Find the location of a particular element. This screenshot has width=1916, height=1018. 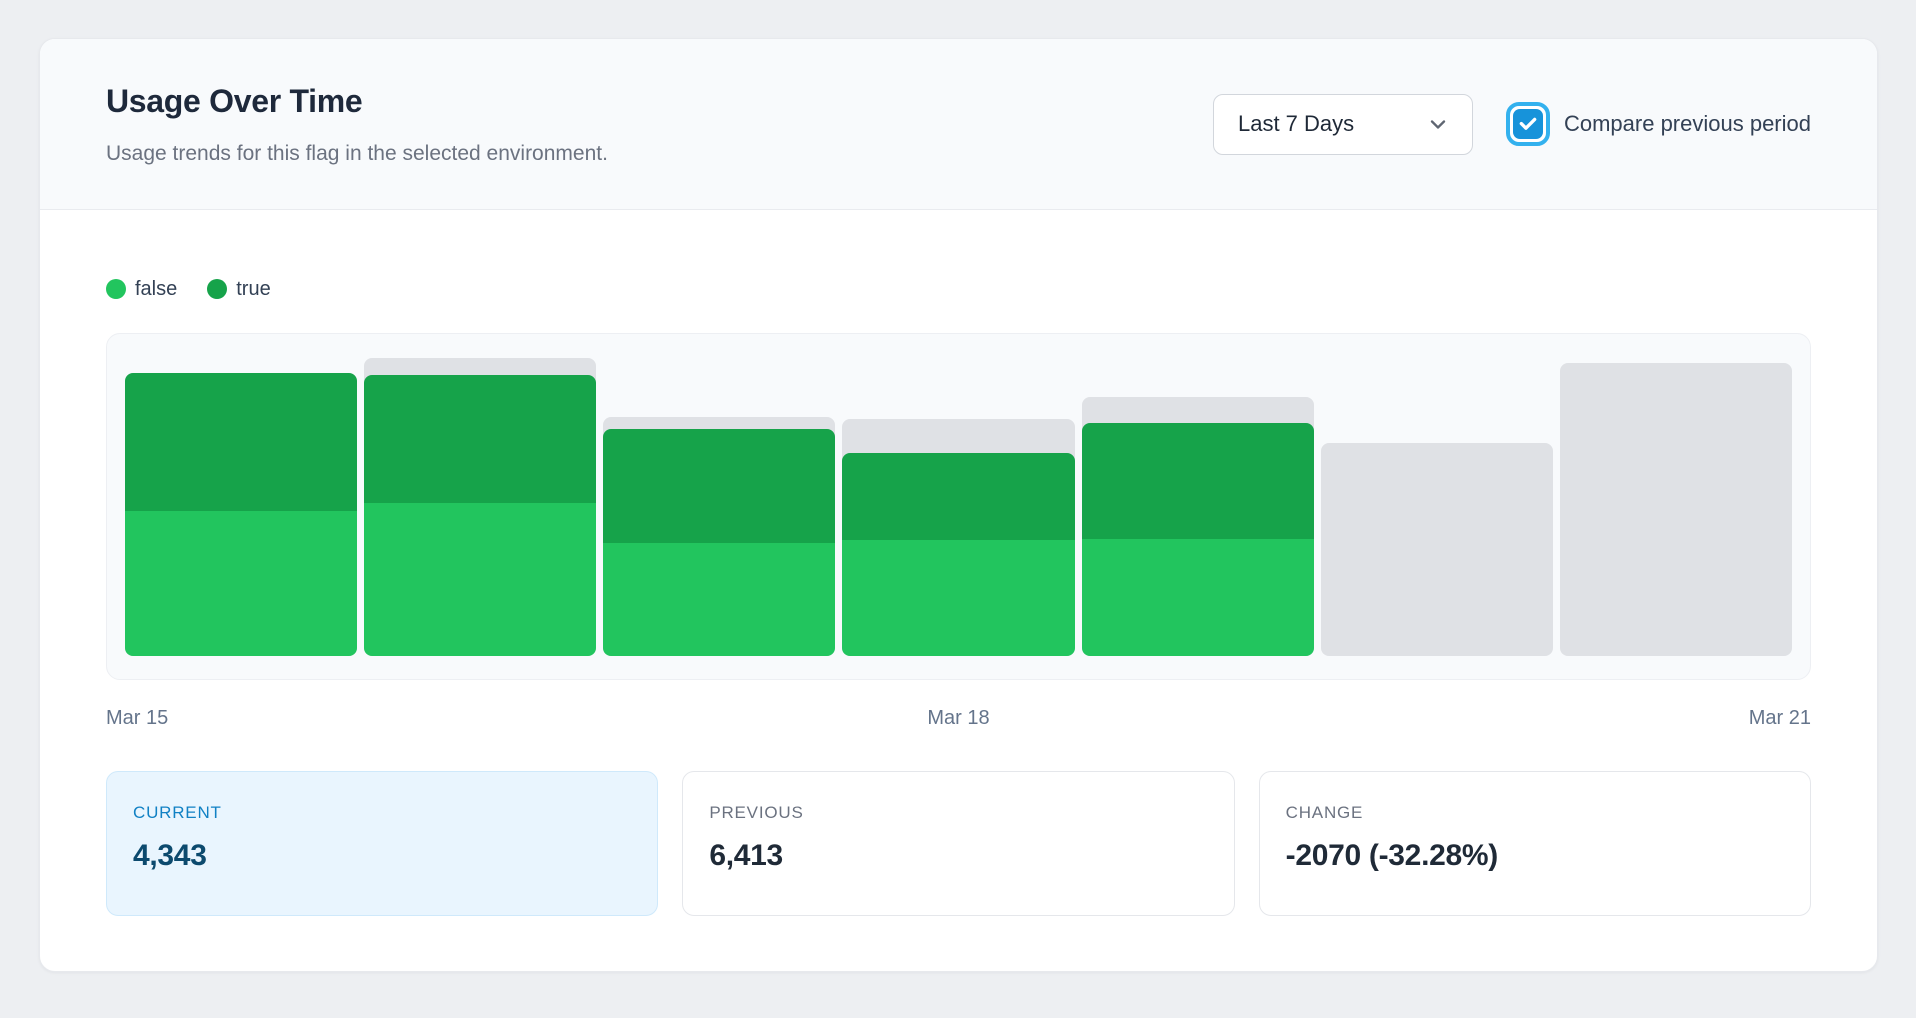

compare-previous-period-toggle: Compare previous period is located at coordinates (1658, 124).